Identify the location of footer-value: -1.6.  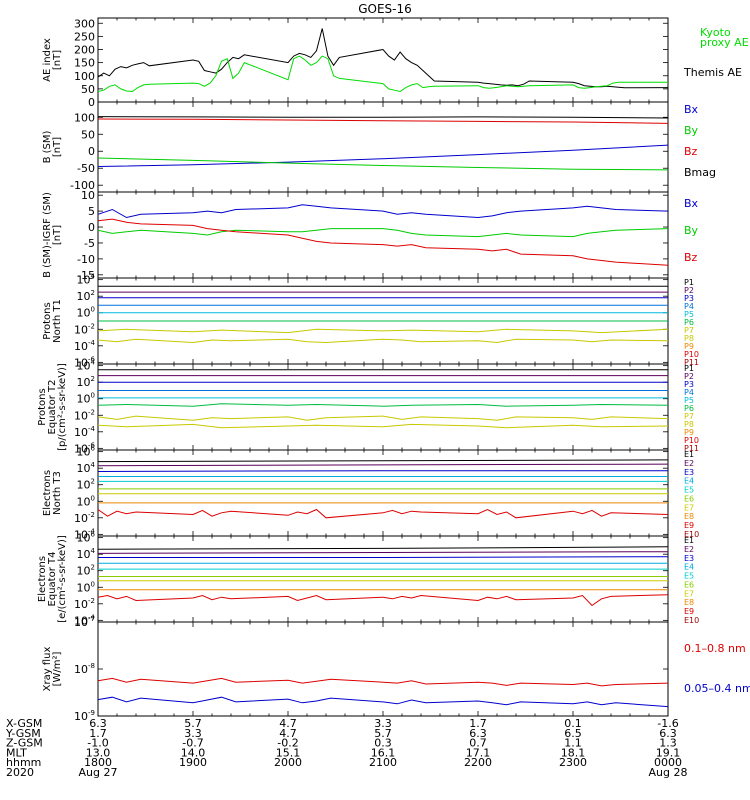
(667, 723).